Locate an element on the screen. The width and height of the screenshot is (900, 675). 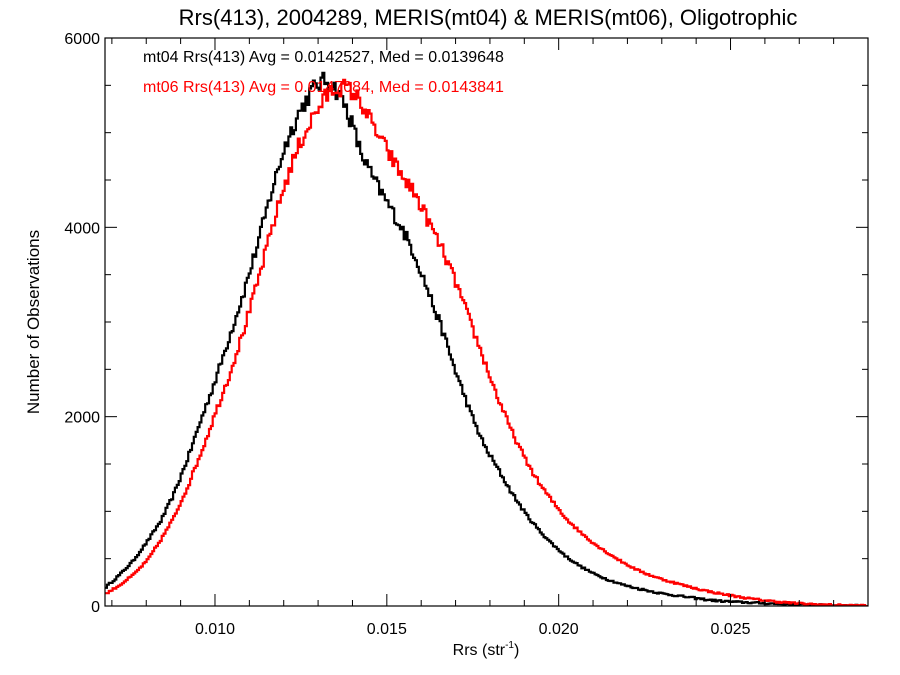
x-tick-label: 0.025 is located at coordinates (730, 629).